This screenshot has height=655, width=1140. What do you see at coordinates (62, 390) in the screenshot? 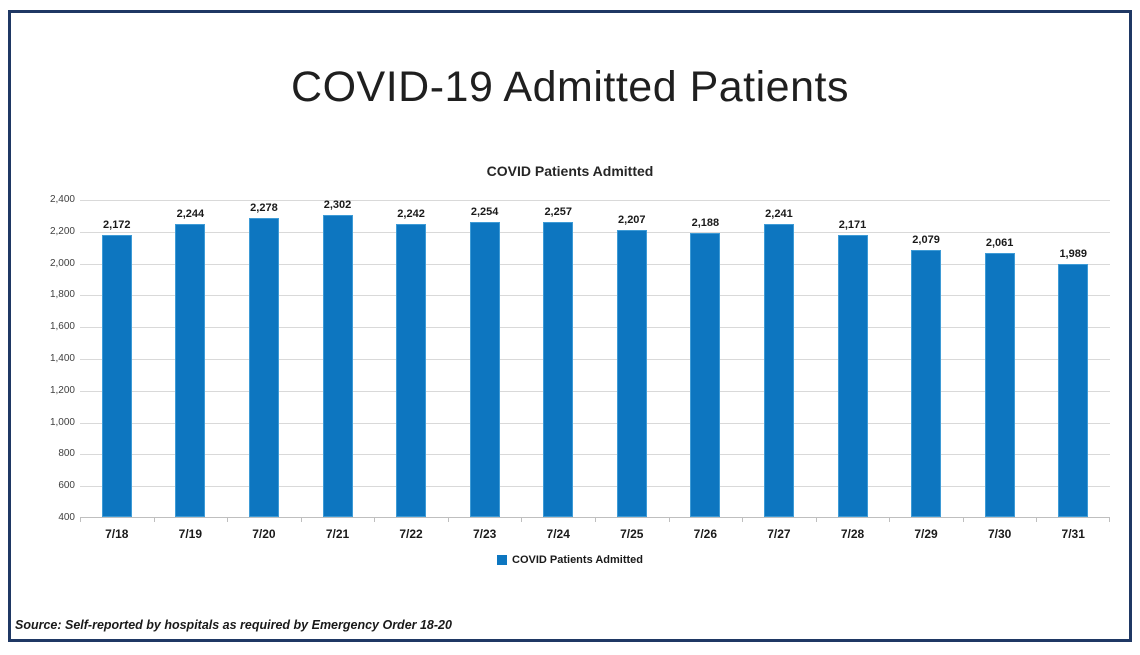
I see `y-tick-label: 1,200` at bounding box center [62, 390].